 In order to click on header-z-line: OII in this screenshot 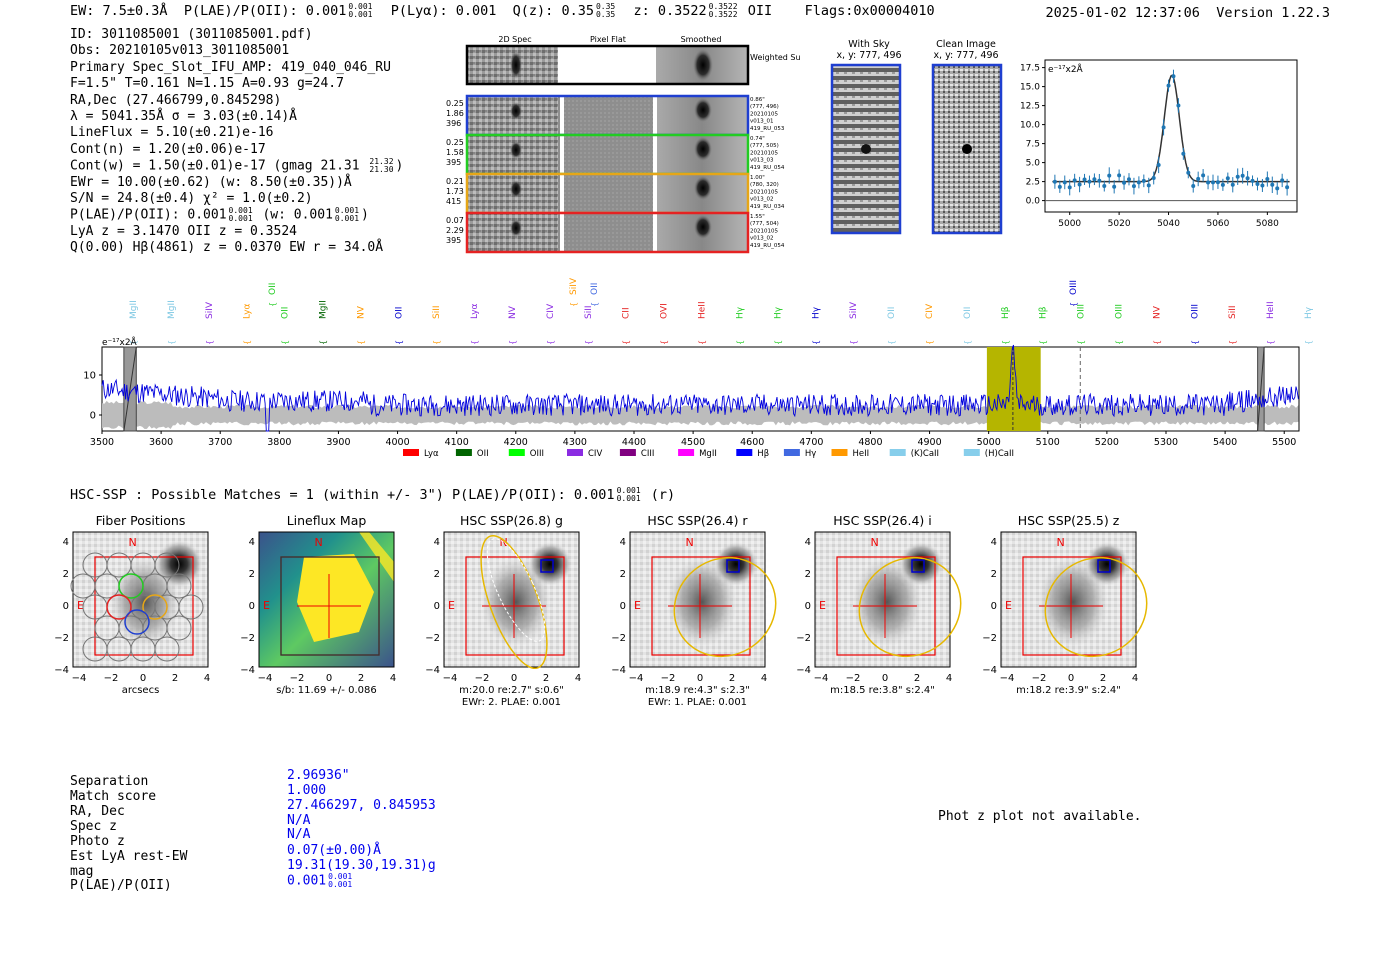, I will do `click(760, 11)`.